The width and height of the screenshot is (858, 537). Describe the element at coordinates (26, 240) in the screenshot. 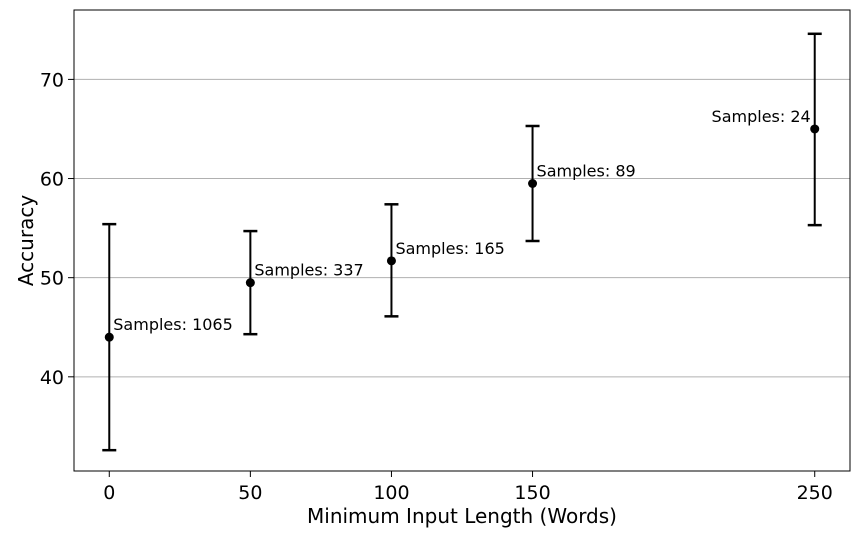

I see `y-axis-label: Accuracy` at that location.